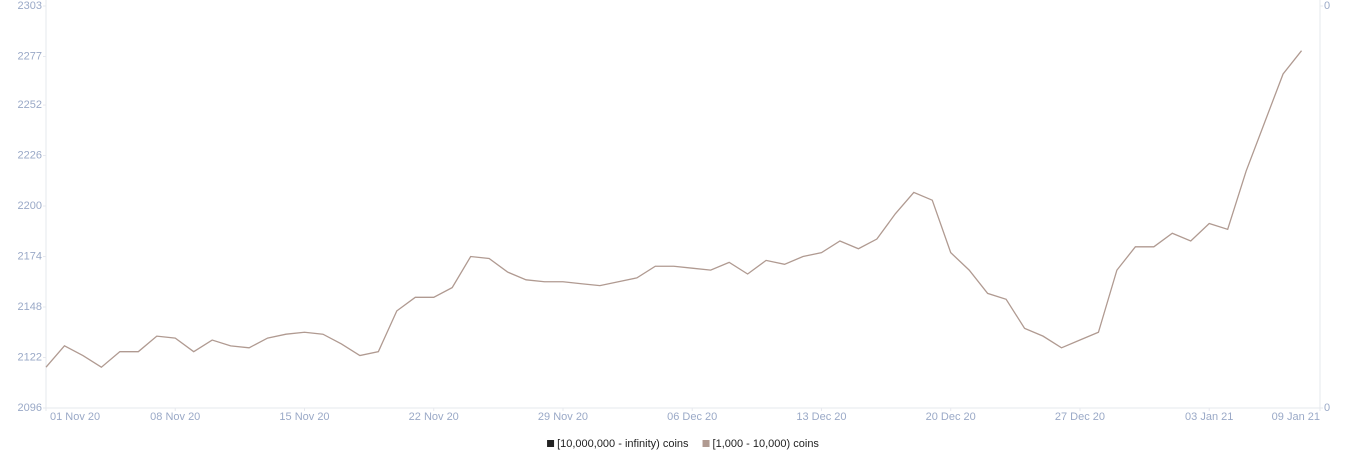 This screenshot has width=1366, height=462. What do you see at coordinates (563, 417) in the screenshot?
I see `x-tick-label: 29 Nov 20` at bounding box center [563, 417].